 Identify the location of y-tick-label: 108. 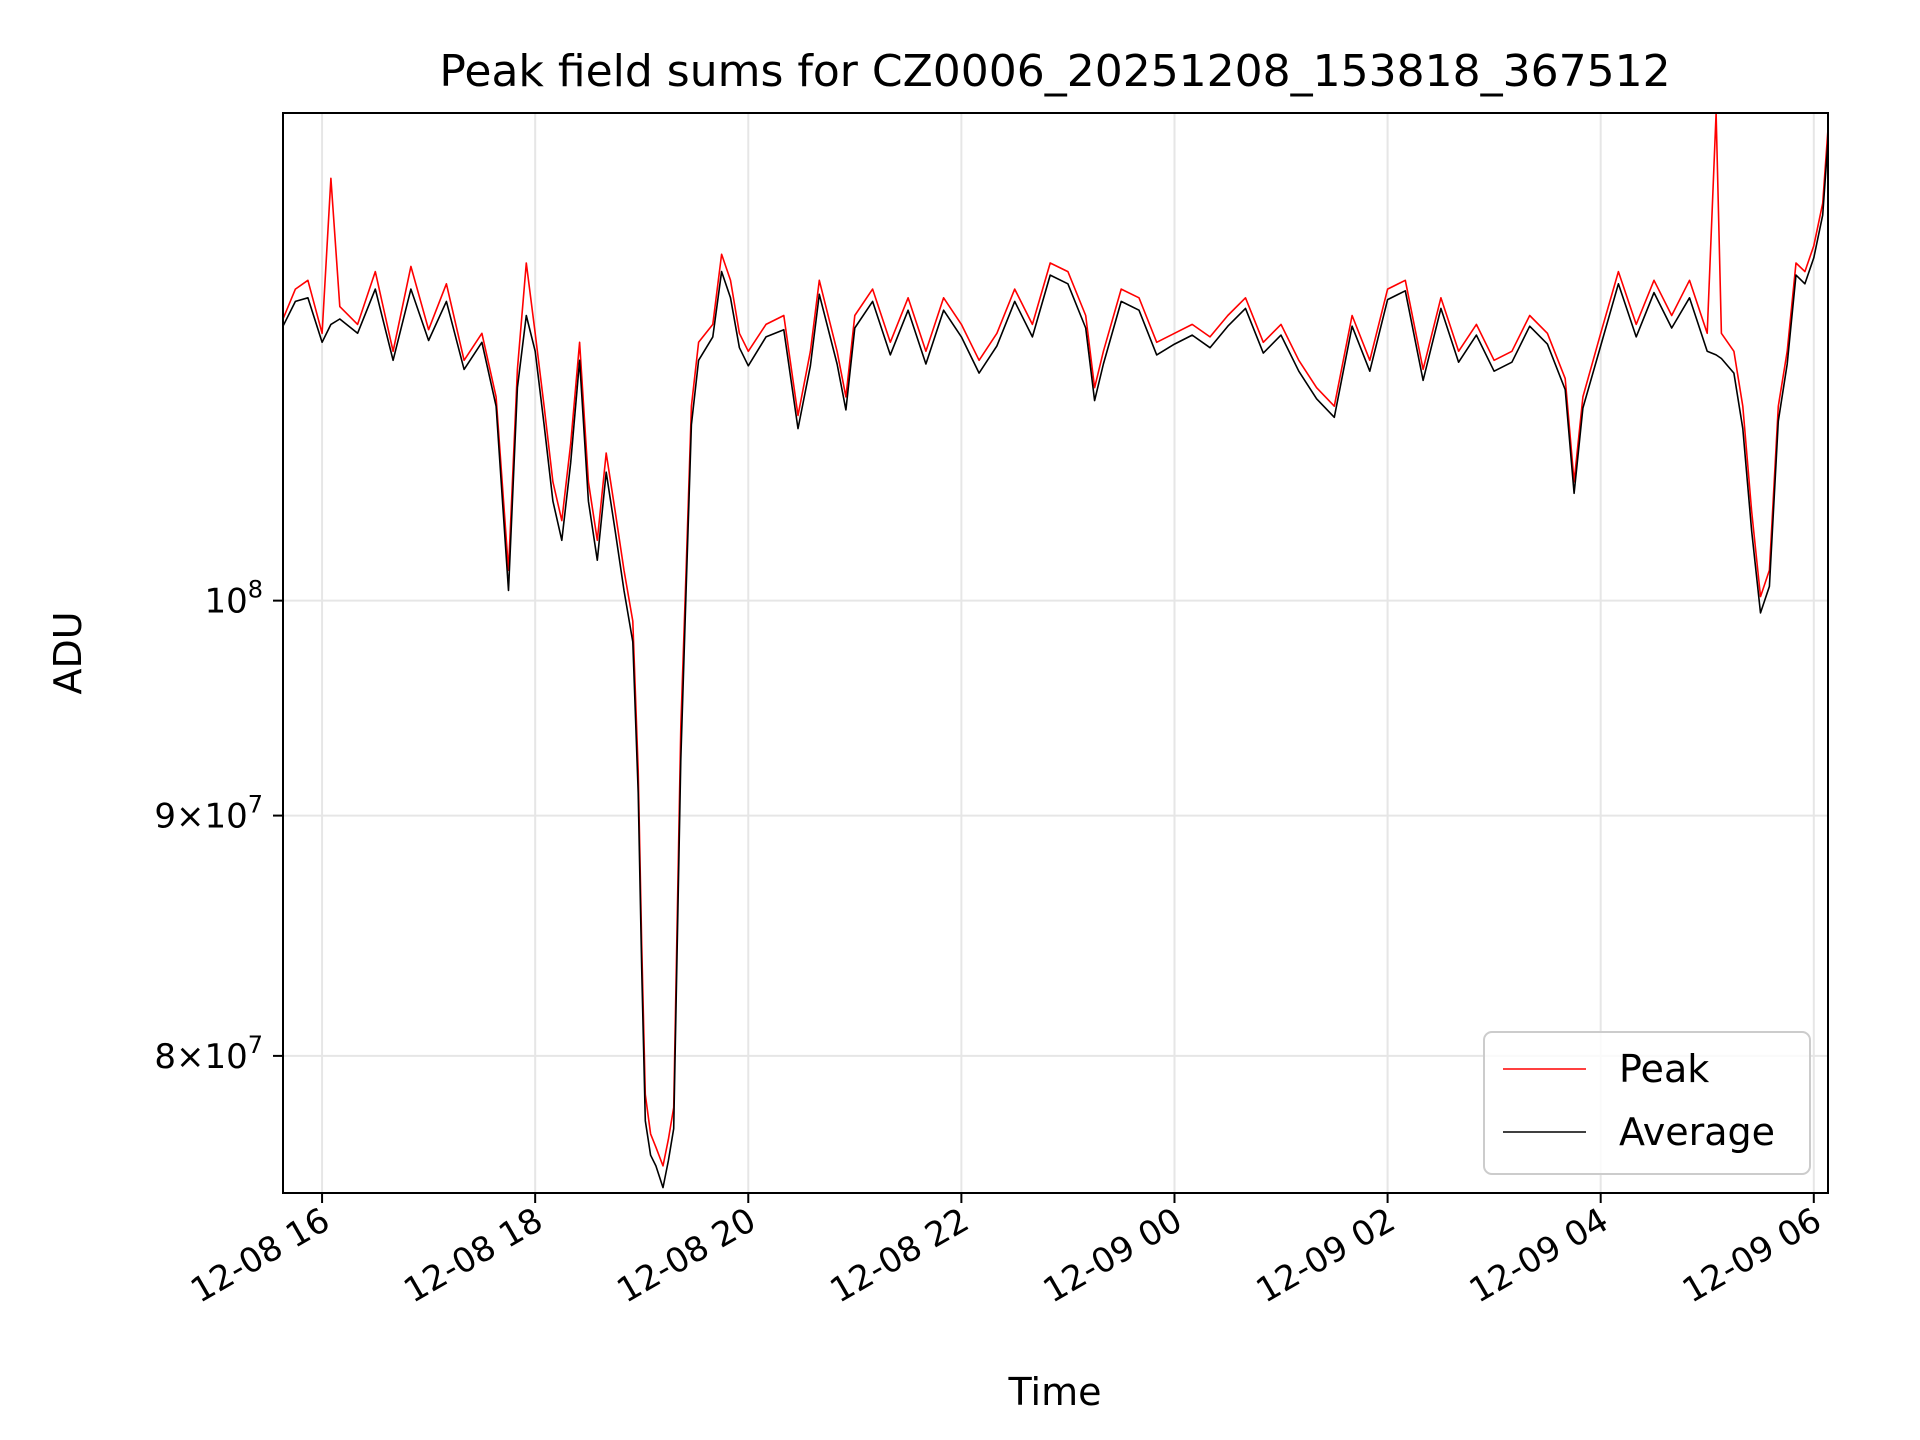
(233, 599).